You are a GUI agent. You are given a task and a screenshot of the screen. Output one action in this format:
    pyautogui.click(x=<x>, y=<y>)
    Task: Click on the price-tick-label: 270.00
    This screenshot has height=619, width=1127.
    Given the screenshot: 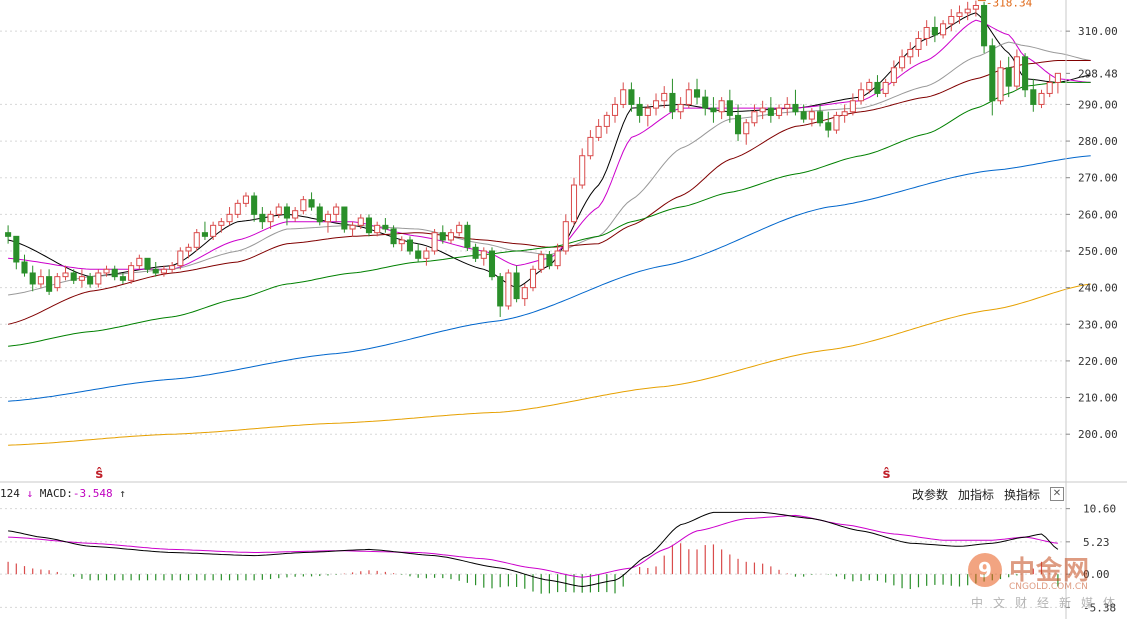 What is the action you would take?
    pyautogui.click(x=1098, y=178)
    